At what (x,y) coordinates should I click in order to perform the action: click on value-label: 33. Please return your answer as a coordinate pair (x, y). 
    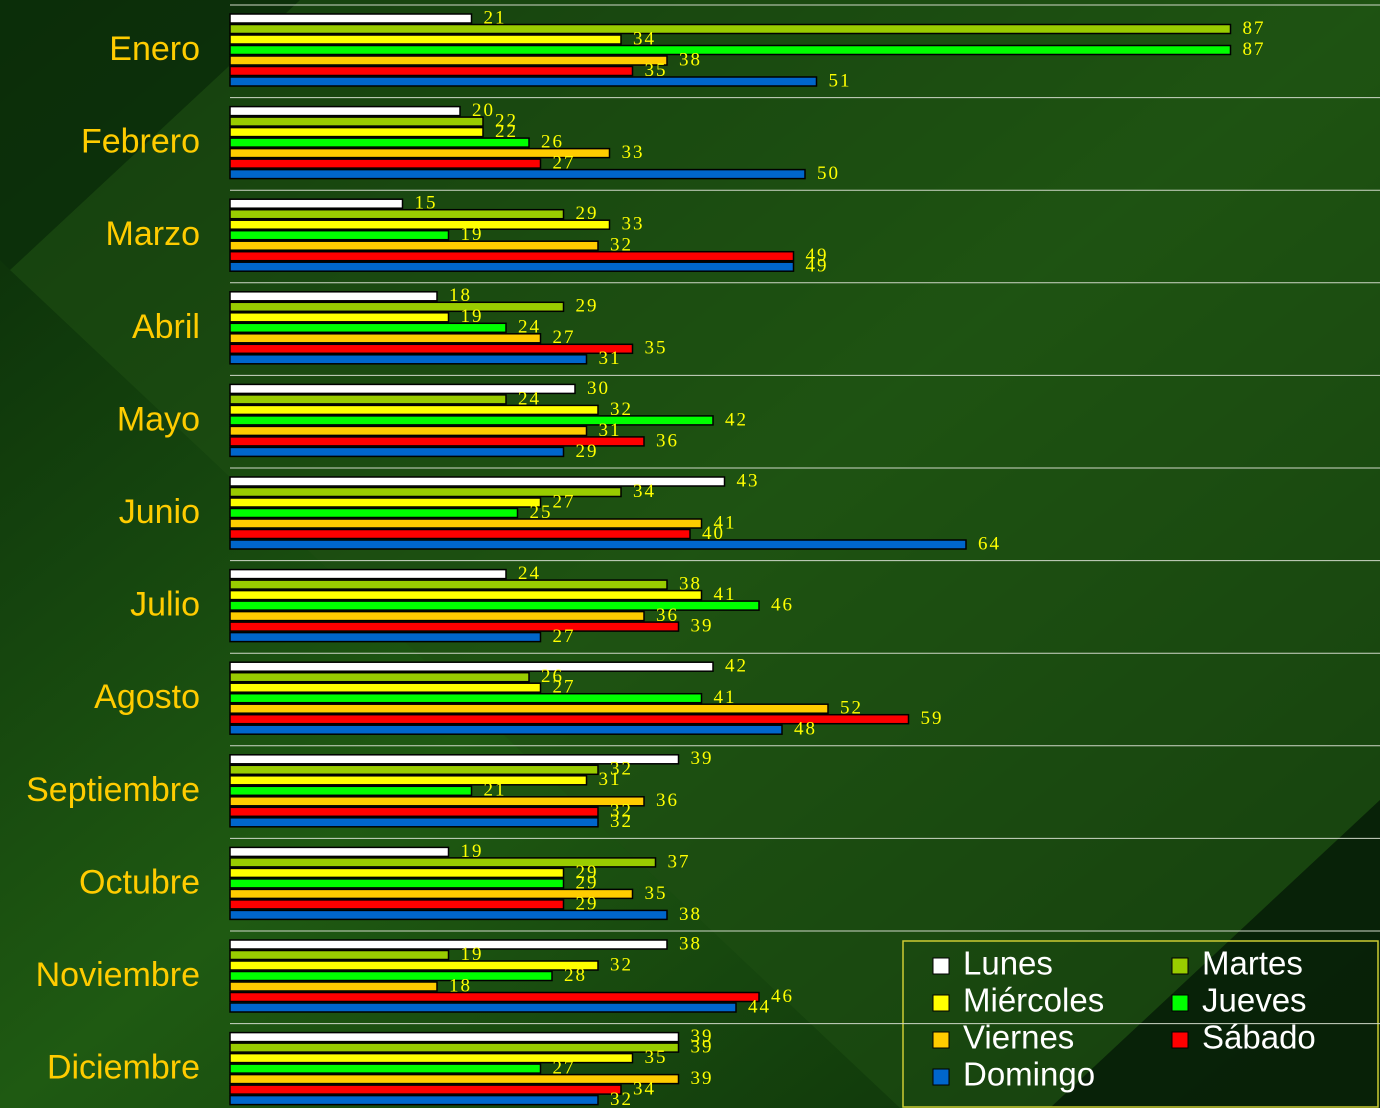
    Looking at the image, I should click on (633, 224).